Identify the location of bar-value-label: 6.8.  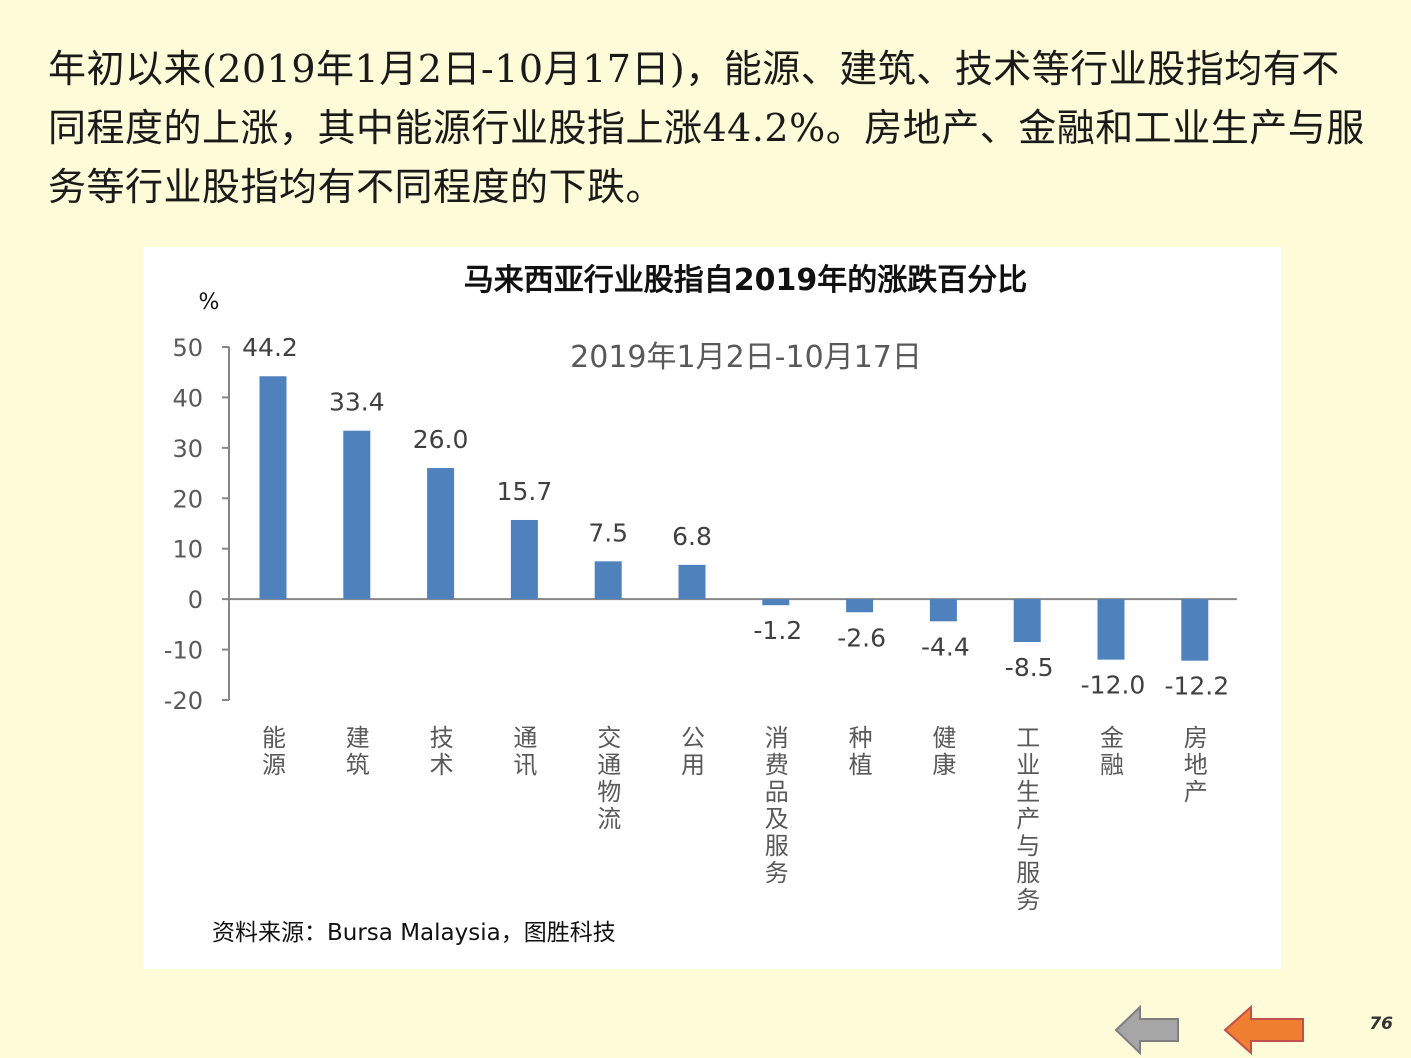
(692, 536).